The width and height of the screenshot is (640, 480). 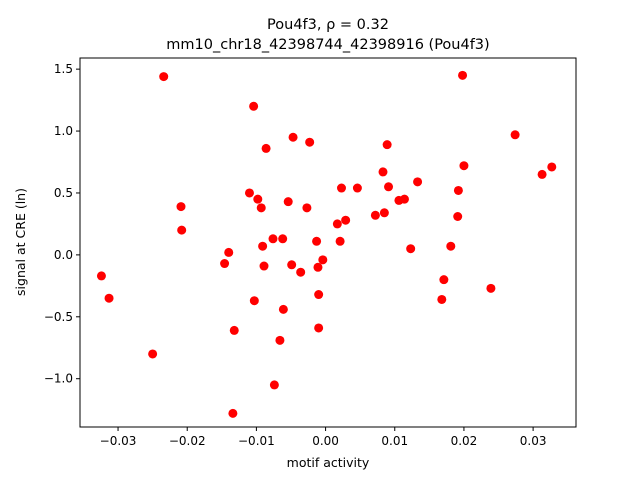 What do you see at coordinates (63, 131) in the screenshot?
I see `y-tick-label: 1.0` at bounding box center [63, 131].